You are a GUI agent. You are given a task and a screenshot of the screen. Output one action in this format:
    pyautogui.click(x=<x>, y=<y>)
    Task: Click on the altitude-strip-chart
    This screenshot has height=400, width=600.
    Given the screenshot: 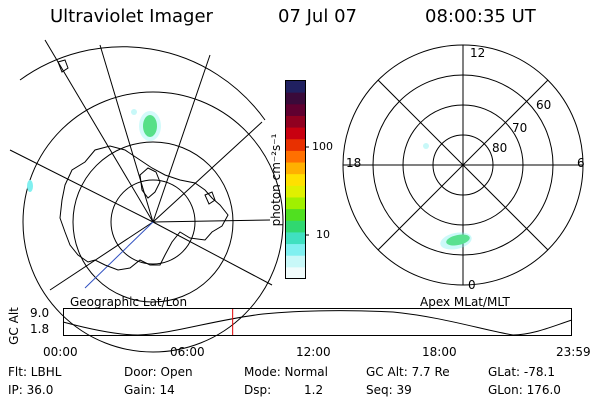 What is the action you would take?
    pyautogui.click(x=317, y=322)
    